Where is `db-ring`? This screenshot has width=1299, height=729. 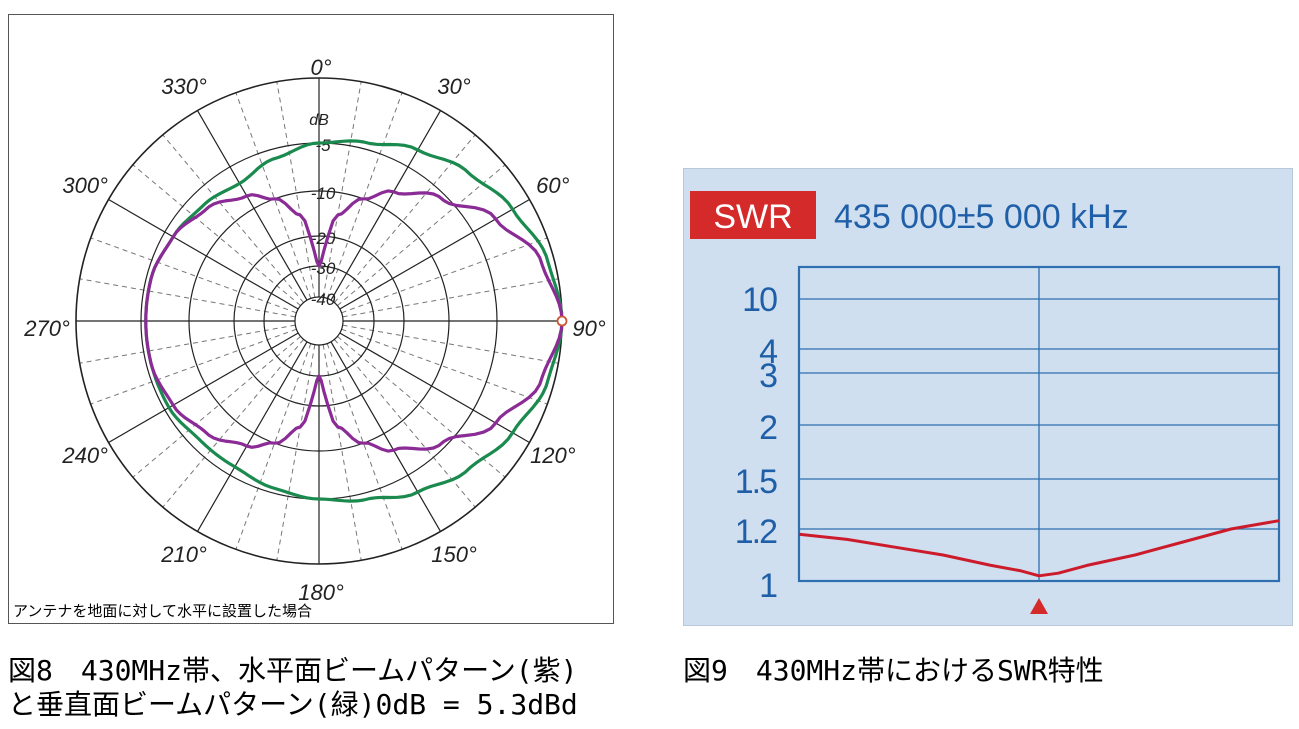 db-ring is located at coordinates (319, 321).